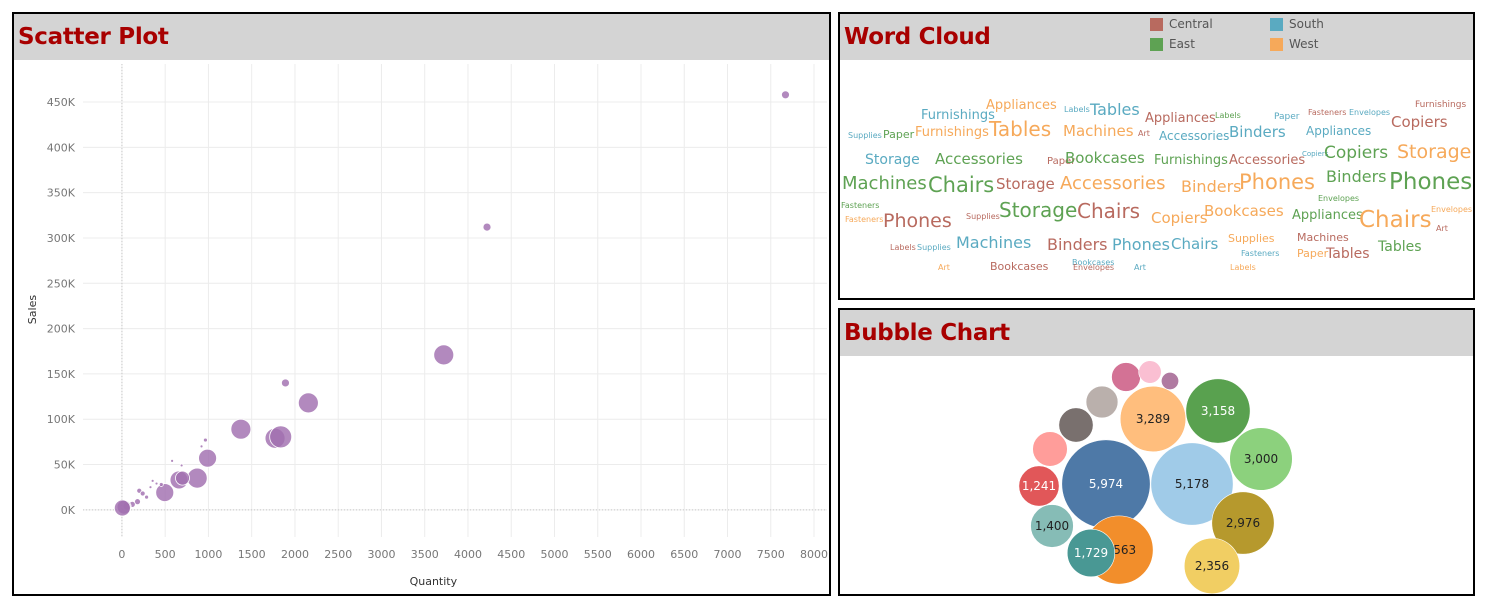  What do you see at coordinates (903, 247) in the screenshot?
I see `word-labels-central: Labels` at bounding box center [903, 247].